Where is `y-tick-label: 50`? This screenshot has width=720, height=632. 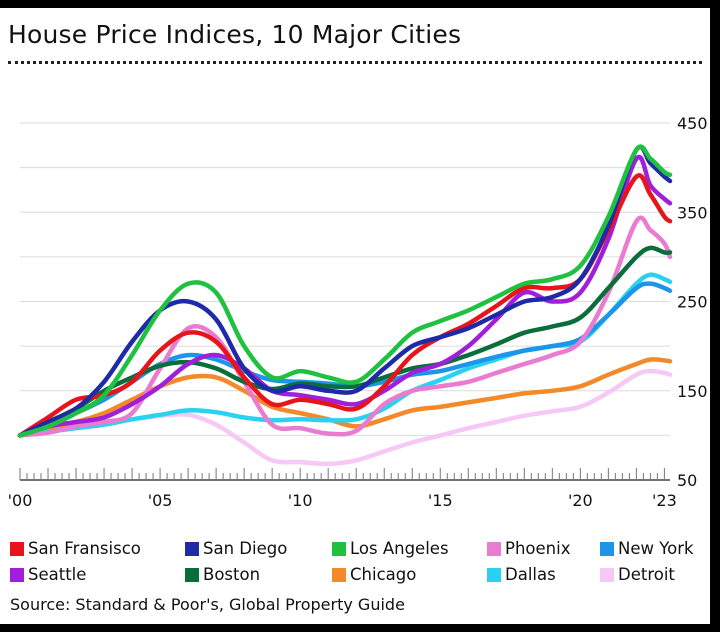 y-tick-label: 50 is located at coordinates (687, 480).